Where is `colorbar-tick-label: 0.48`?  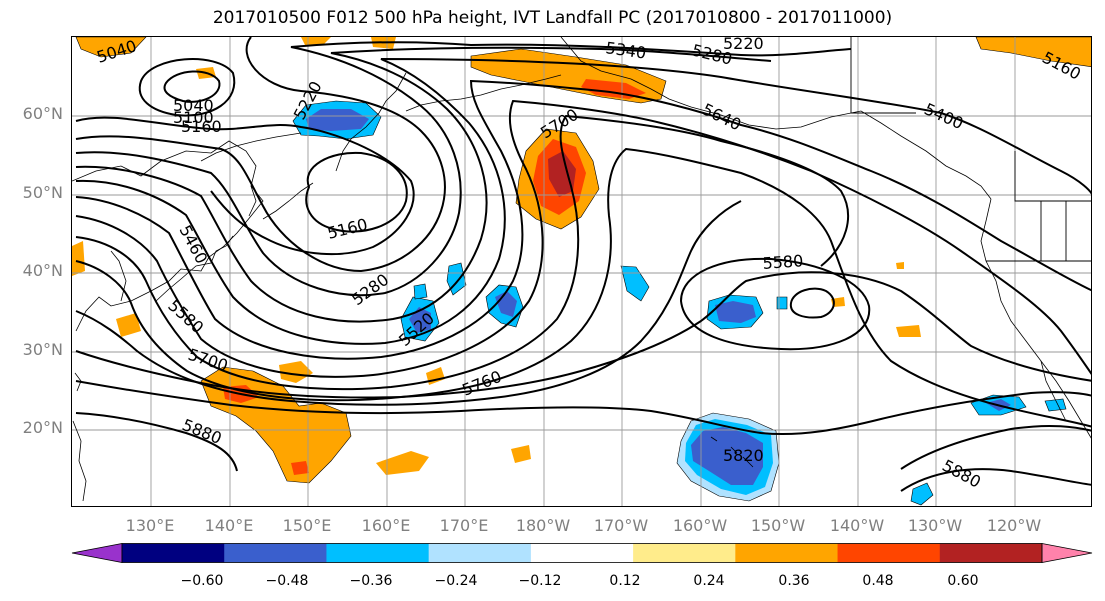 colorbar-tick-label: 0.48 is located at coordinates (878, 581).